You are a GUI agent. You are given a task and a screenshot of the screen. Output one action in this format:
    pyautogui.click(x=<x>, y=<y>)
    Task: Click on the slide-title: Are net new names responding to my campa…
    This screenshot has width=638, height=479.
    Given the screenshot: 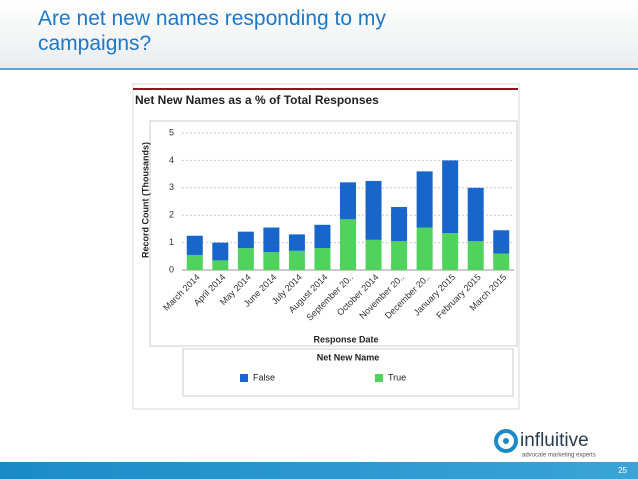 What is the action you would take?
    pyautogui.click(x=212, y=31)
    